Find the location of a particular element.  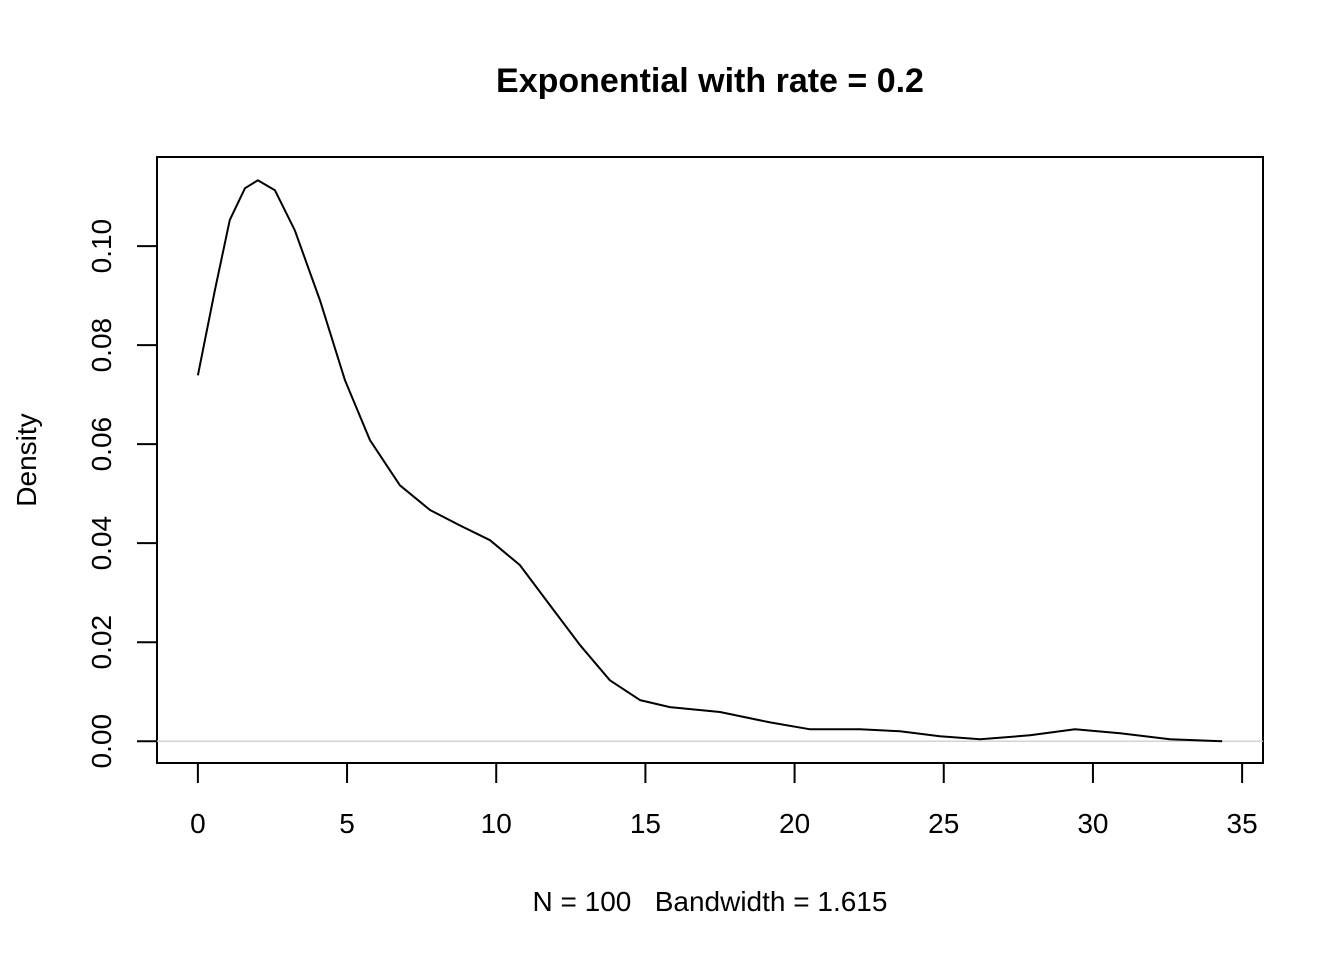

x-axis-label: N = 100 Bandwidth = 1.615 is located at coordinates (710, 901).